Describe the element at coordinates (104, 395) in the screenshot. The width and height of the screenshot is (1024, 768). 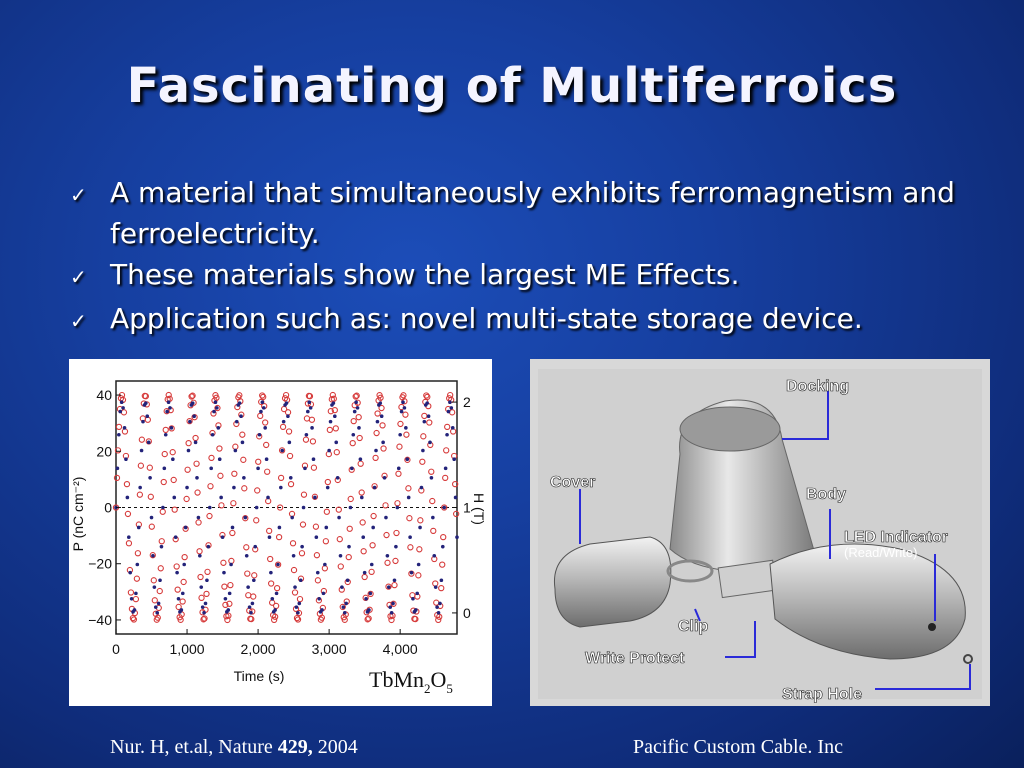
I see `y-tick-label: 40` at that location.